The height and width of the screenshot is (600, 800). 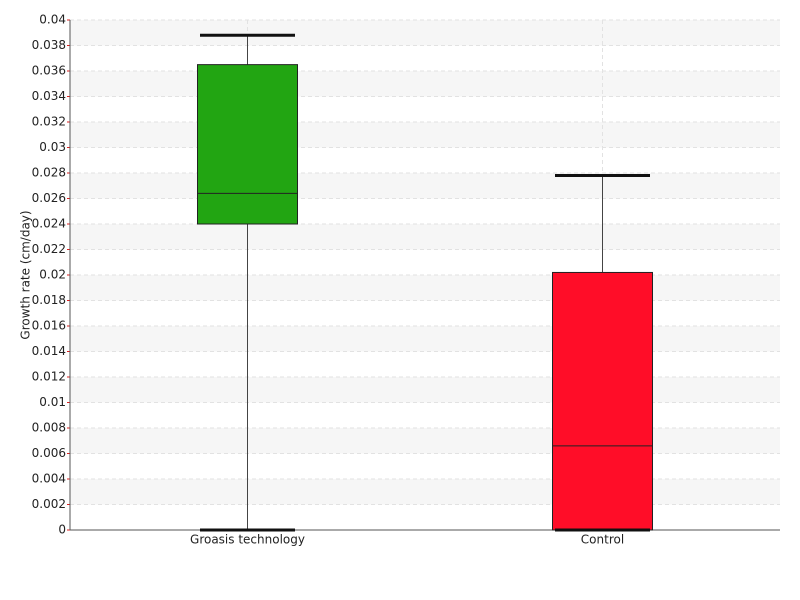 I want to click on y-tick-label: 0.012, so click(x=49, y=377).